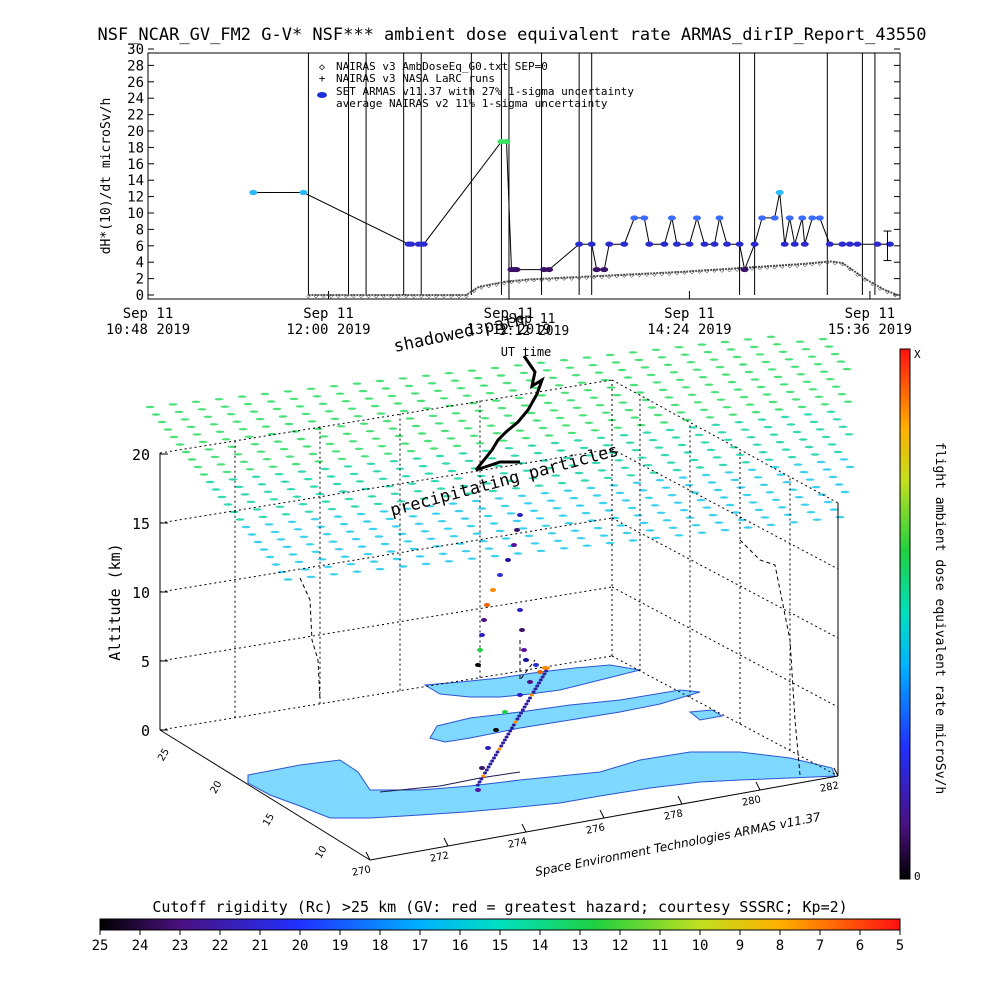  What do you see at coordinates (322, 78) in the screenshot?
I see `legend-plus-icon: +` at bounding box center [322, 78].